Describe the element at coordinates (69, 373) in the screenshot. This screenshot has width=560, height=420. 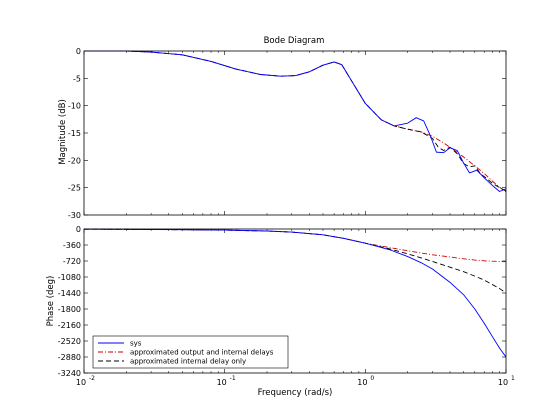
I see `phase-ytick-label: -3240` at that location.